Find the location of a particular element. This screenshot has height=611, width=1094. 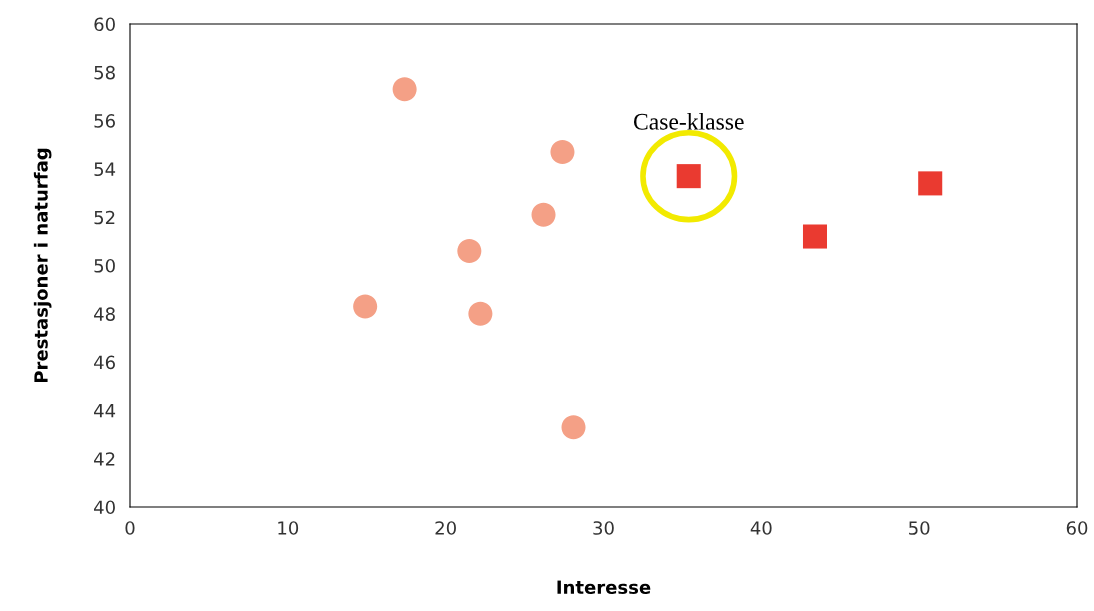

y-tick-label: 50 is located at coordinates (104, 265).